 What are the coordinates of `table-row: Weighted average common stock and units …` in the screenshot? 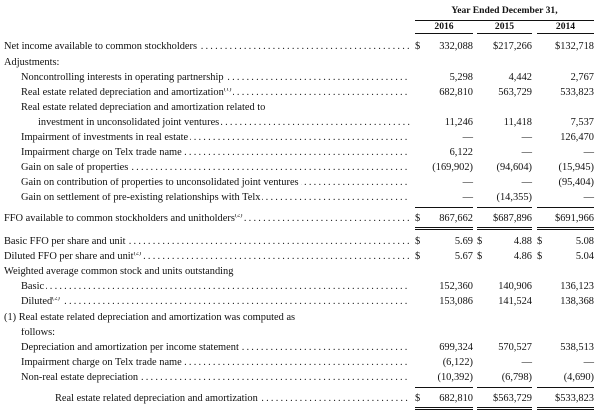 It's located at (299, 272).